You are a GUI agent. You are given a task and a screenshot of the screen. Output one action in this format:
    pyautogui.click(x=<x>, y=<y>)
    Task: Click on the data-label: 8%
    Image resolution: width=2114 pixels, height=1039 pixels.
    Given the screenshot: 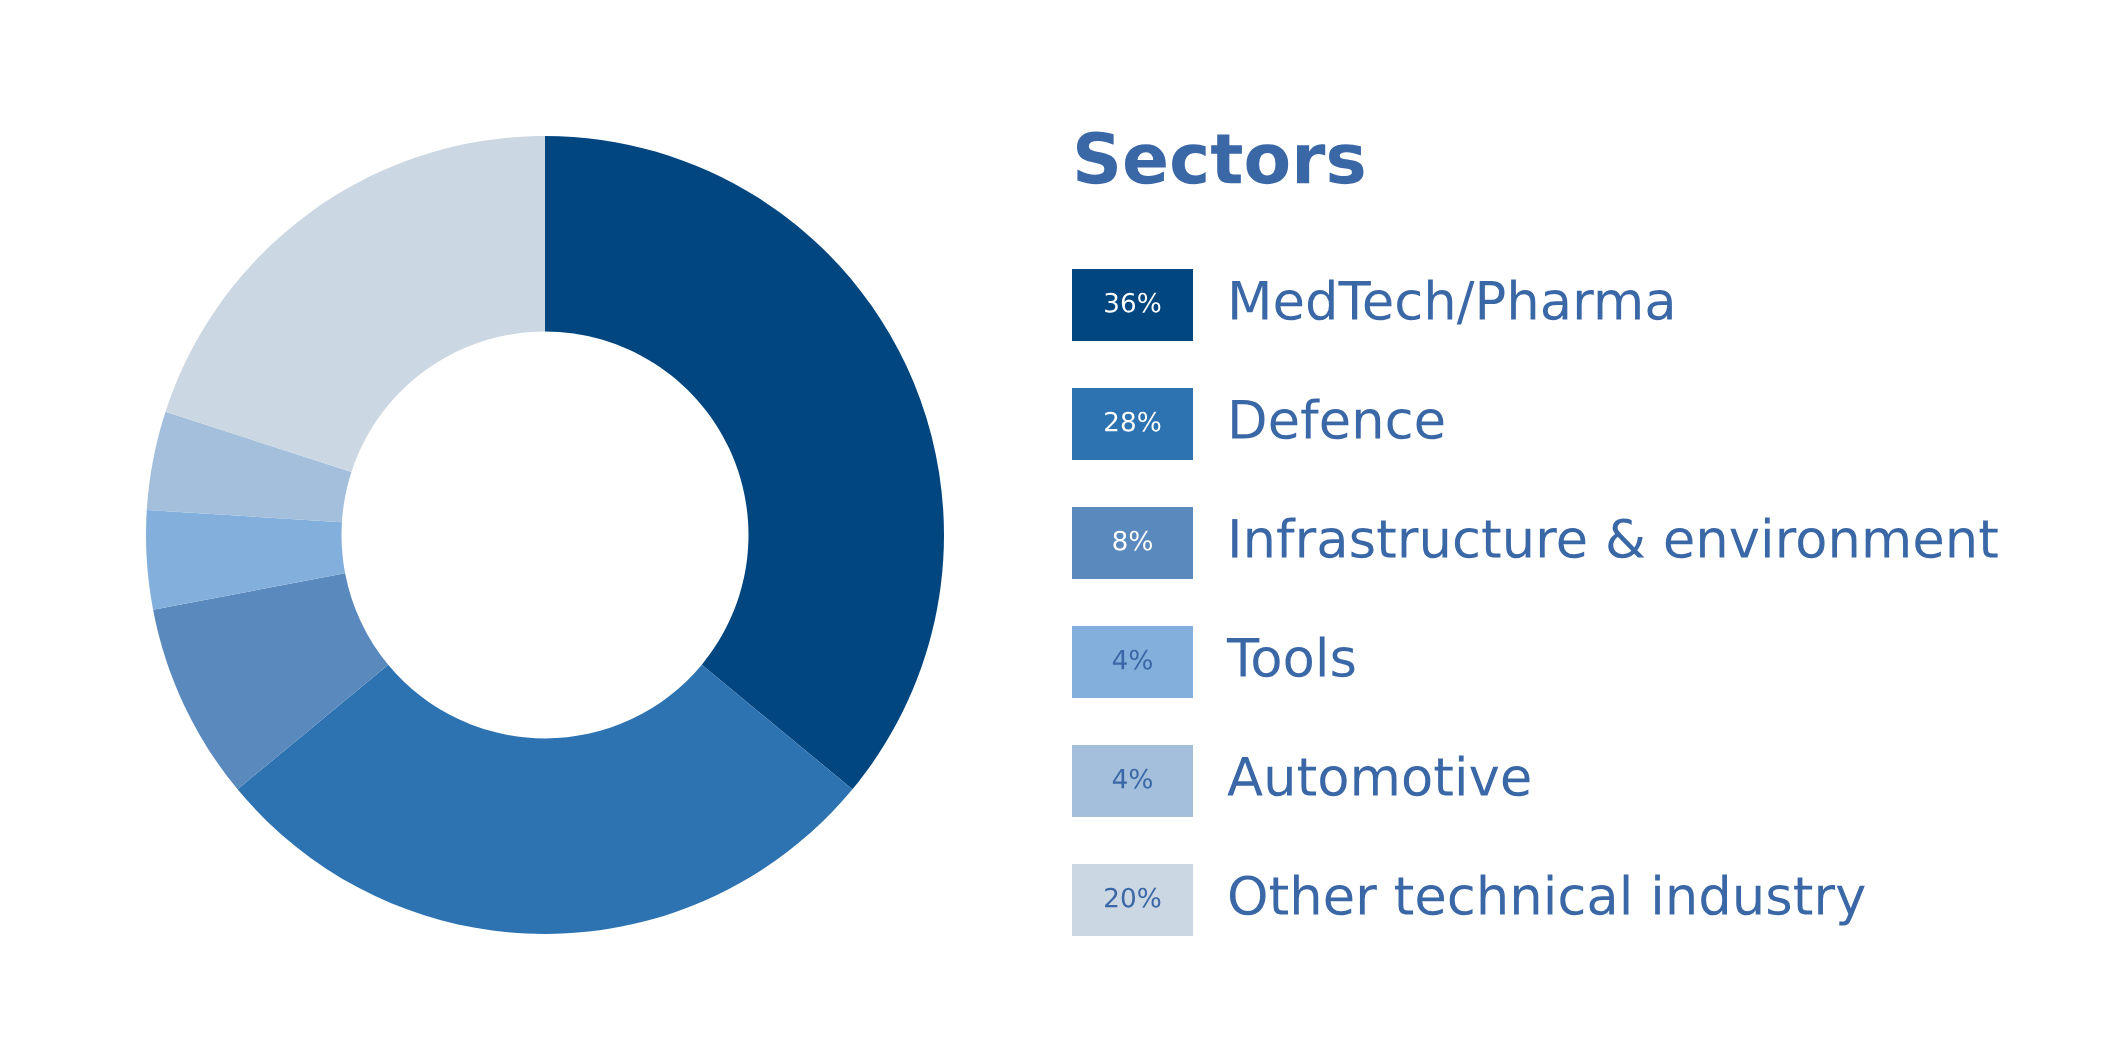 What is the action you would take?
    pyautogui.click(x=1132, y=540)
    